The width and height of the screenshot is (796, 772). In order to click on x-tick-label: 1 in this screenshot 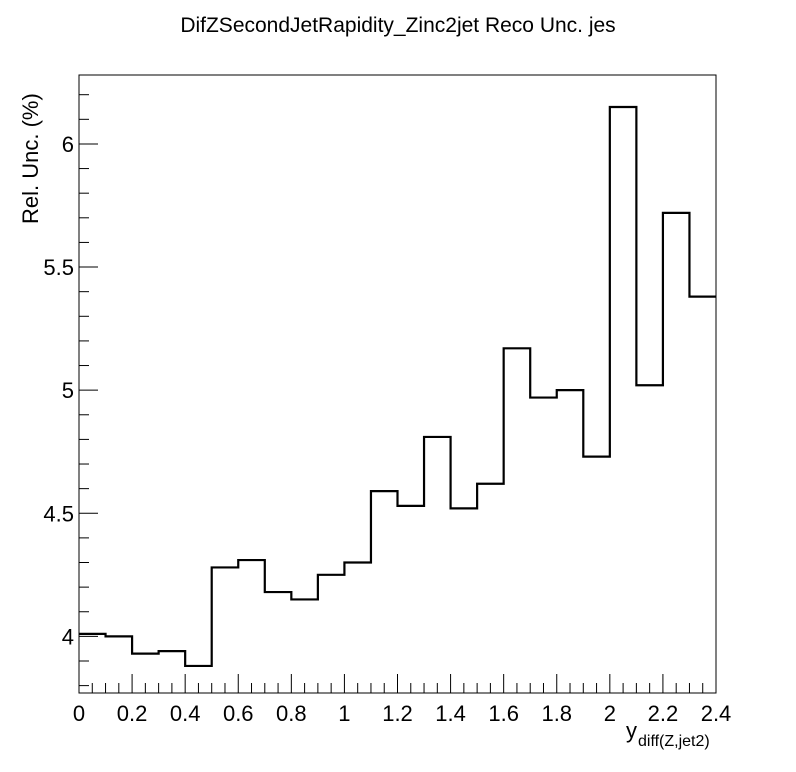, I will do `click(344, 713)`.